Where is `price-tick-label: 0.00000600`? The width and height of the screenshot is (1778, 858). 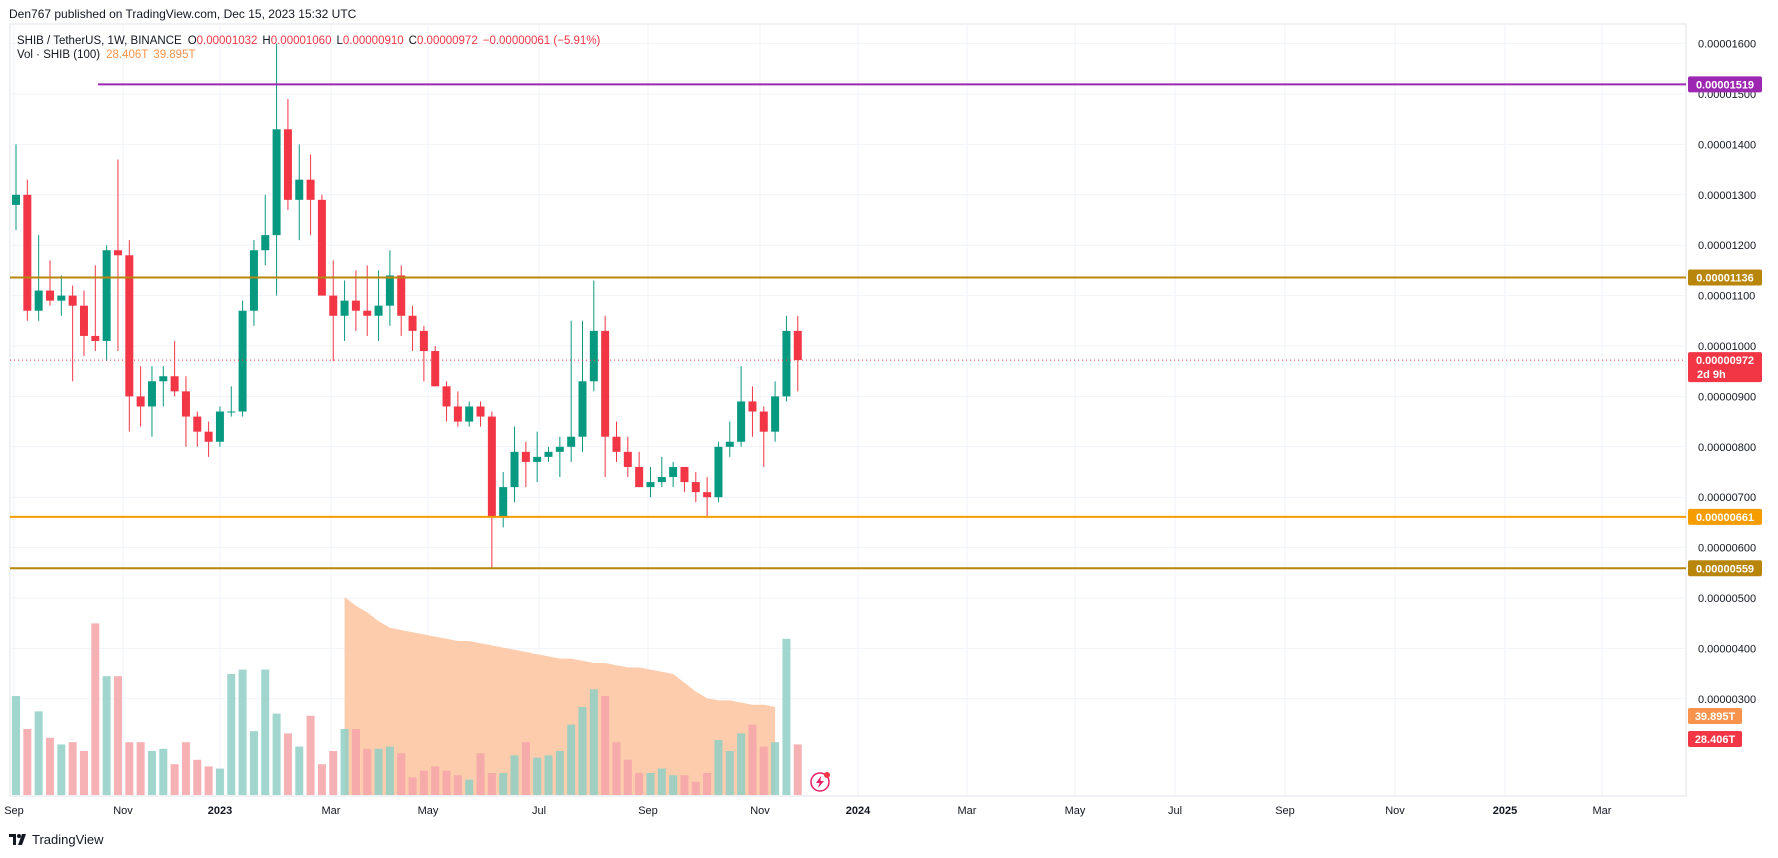
price-tick-label: 0.00000600 is located at coordinates (1727, 549).